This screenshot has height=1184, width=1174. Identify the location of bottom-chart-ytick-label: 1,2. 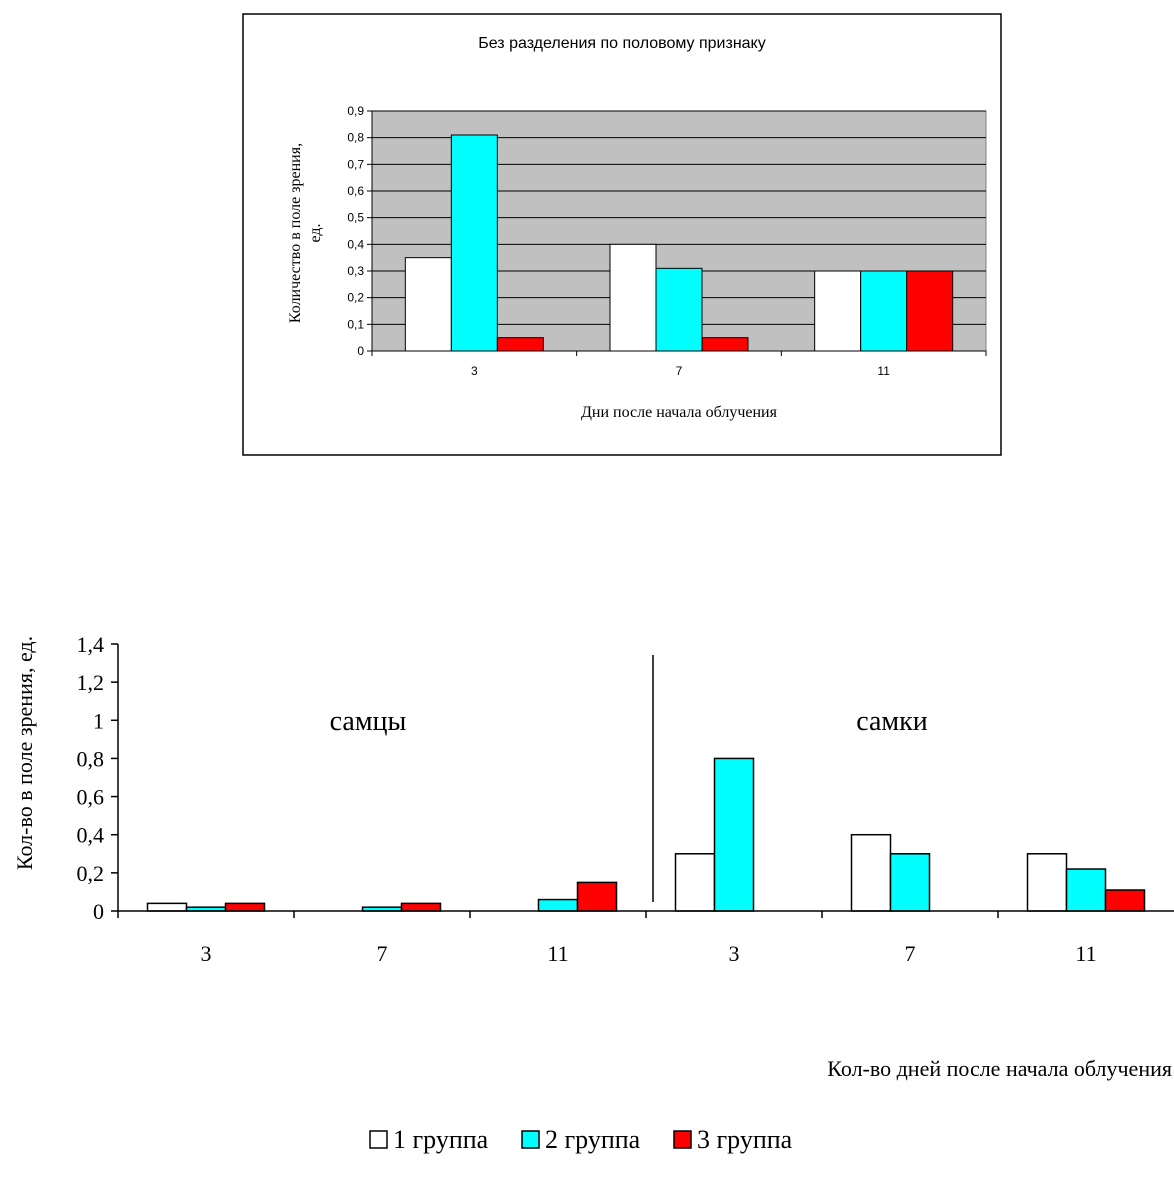
(91, 682).